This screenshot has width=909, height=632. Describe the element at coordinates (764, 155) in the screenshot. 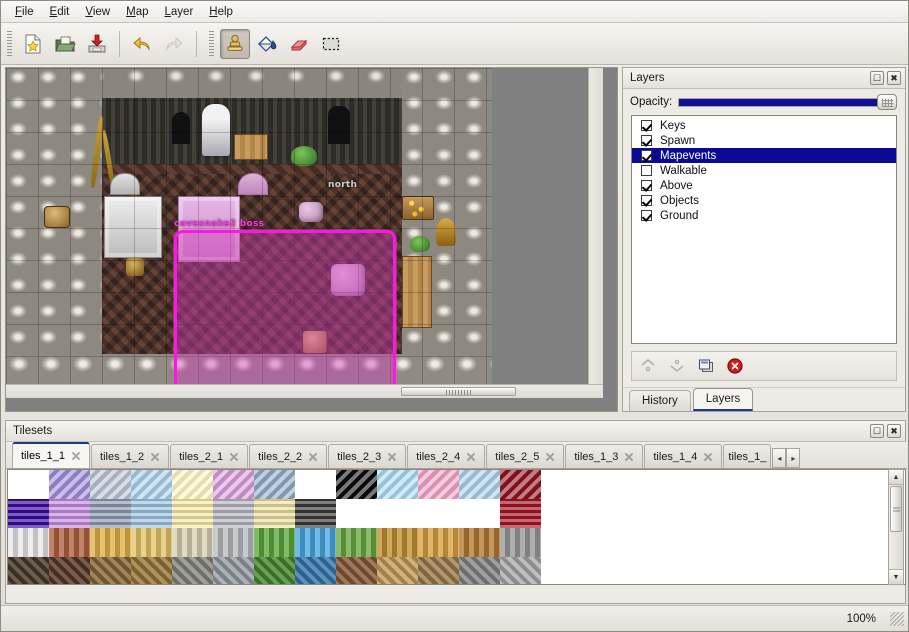

I see `layer-row: Mapevents` at that location.